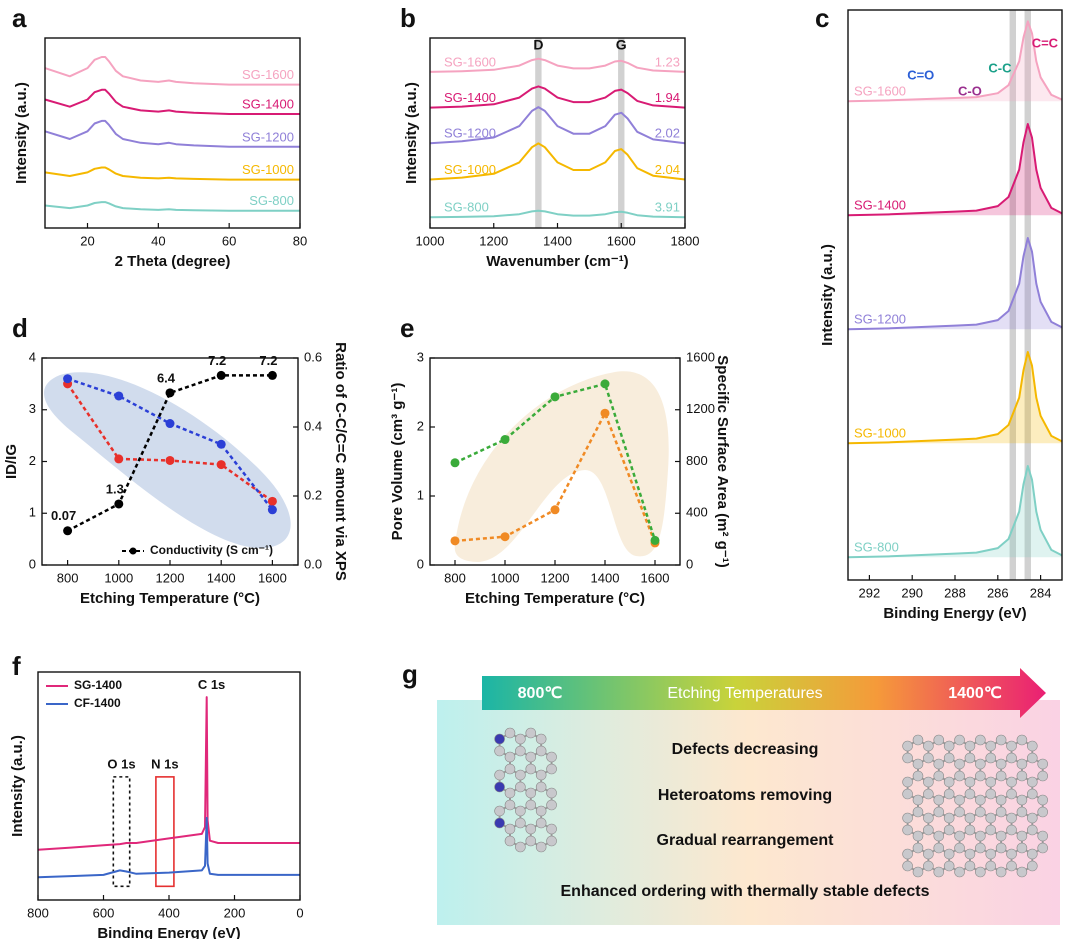 This screenshot has width=1080, height=944. I want to click on data-label: 1.3, so click(115, 488).